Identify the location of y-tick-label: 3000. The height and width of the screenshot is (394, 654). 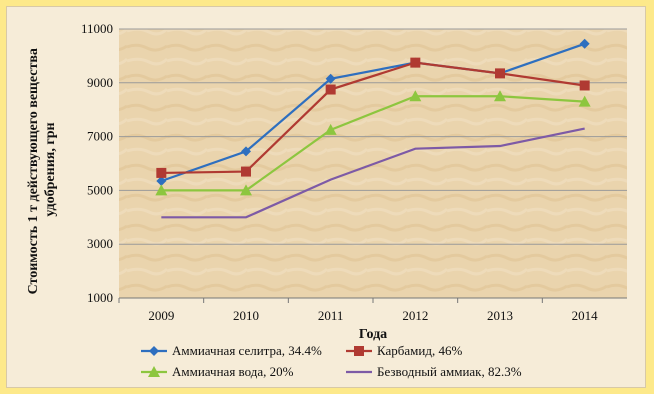
(100, 243).